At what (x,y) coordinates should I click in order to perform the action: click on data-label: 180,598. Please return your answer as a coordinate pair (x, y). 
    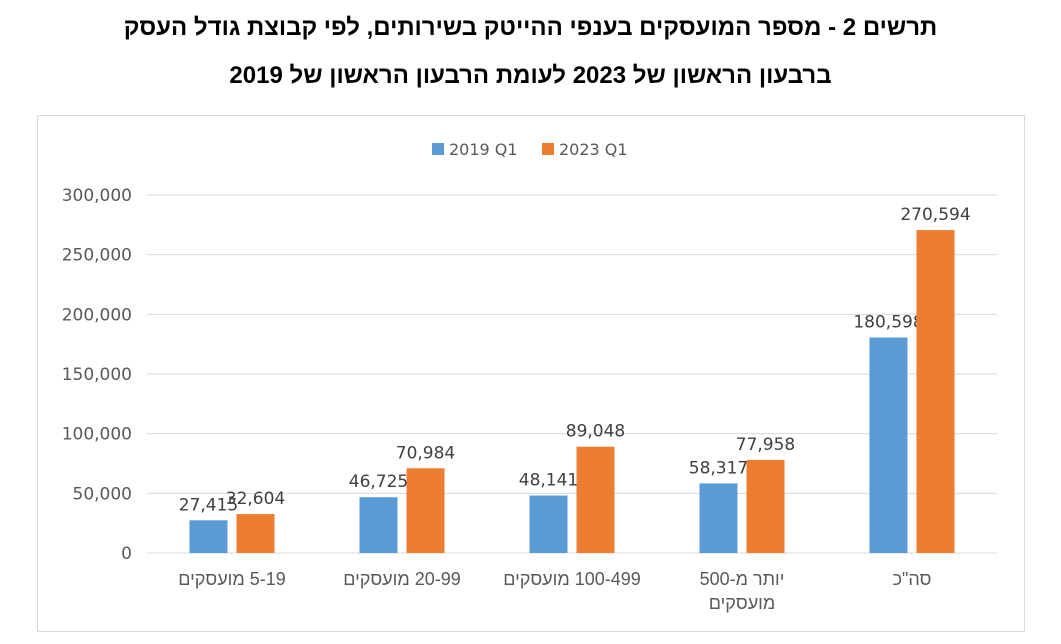
    Looking at the image, I should click on (888, 322).